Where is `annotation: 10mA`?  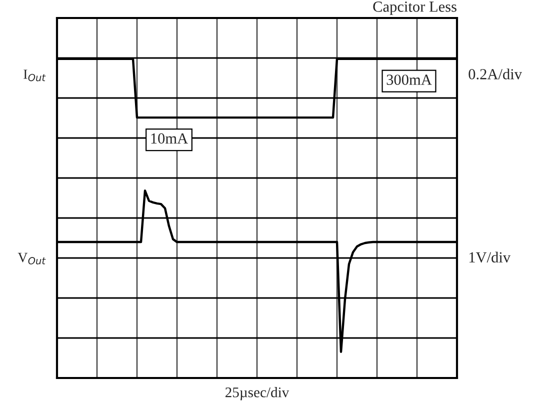 annotation: 10mA is located at coordinates (169, 138).